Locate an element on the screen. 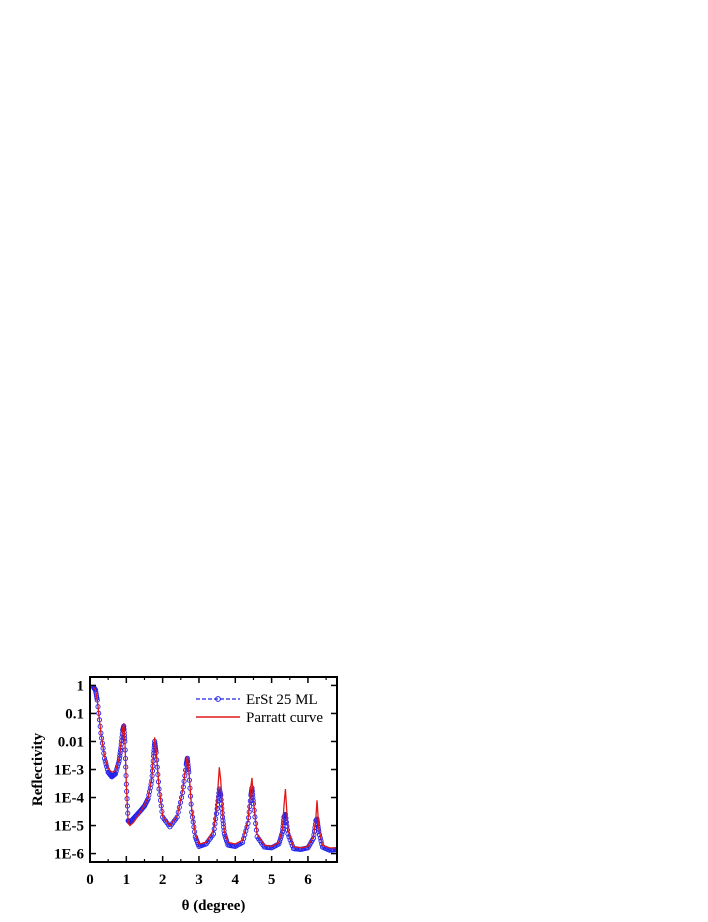  legend-item-erst: ErSt 25 ML is located at coordinates (257, 700).